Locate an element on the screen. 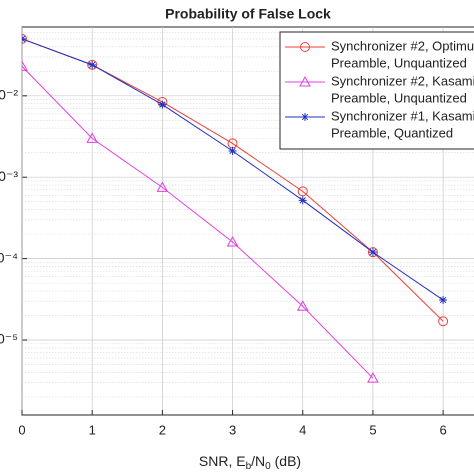 Image resolution: width=474 pixels, height=474 pixels. y-tick-label: 10⁻³ is located at coordinates (9, 176).